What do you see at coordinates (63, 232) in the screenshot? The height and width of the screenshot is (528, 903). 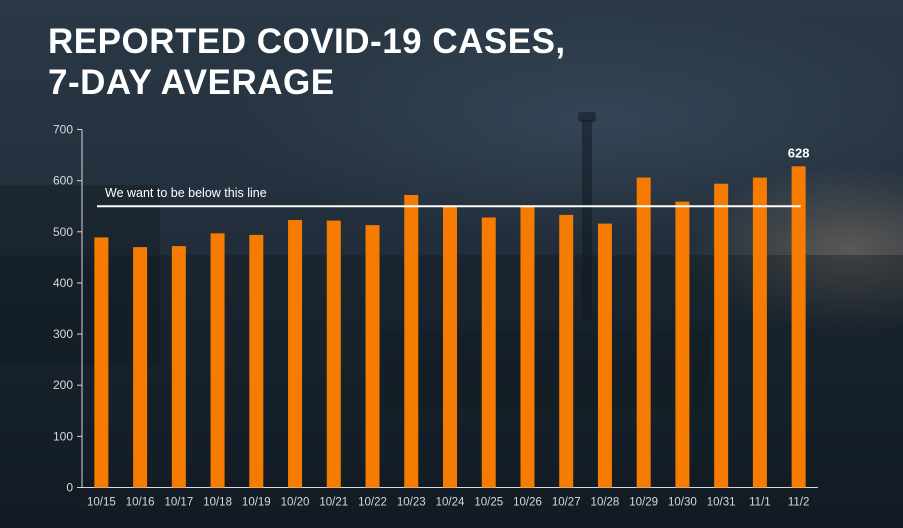 I see `y-tick-label: 500` at bounding box center [63, 232].